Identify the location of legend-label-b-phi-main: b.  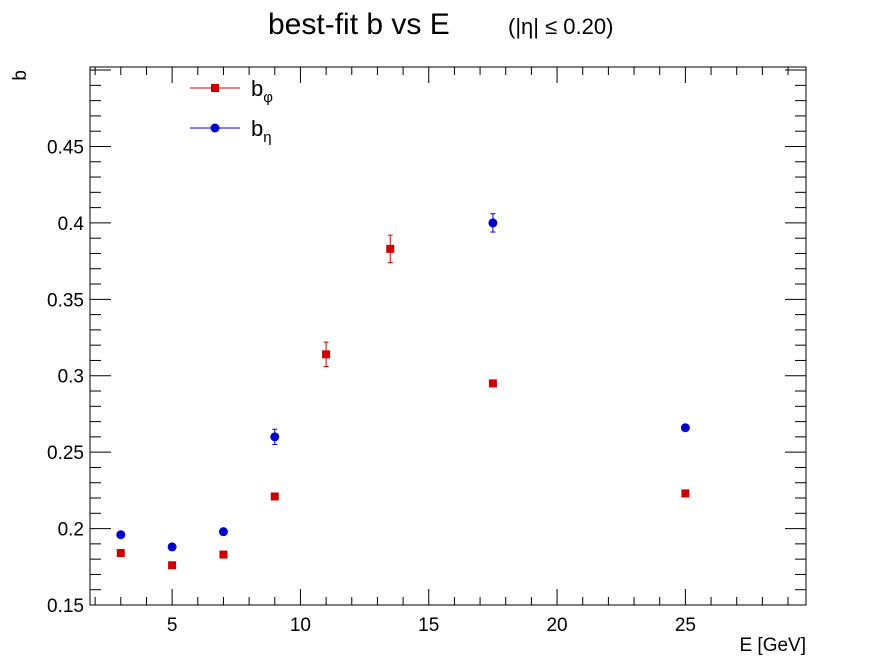
(257, 88).